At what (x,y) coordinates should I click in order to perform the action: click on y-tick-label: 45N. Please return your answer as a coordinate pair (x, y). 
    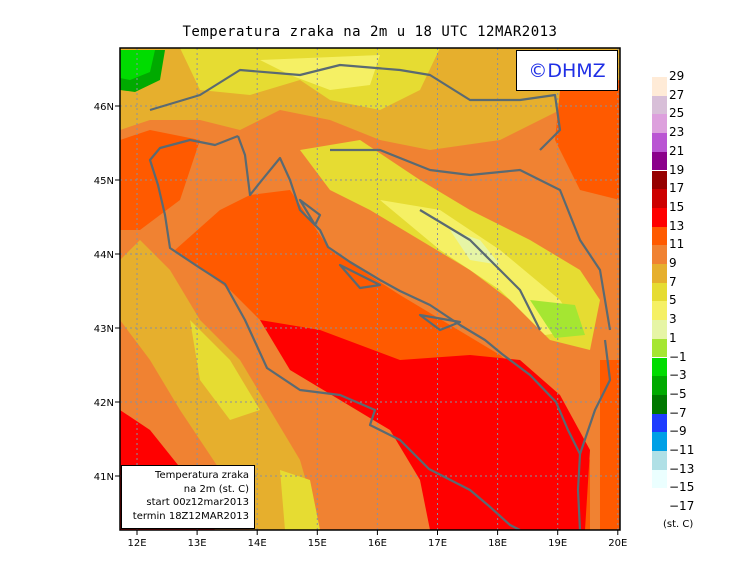
    Looking at the image, I should click on (104, 181).